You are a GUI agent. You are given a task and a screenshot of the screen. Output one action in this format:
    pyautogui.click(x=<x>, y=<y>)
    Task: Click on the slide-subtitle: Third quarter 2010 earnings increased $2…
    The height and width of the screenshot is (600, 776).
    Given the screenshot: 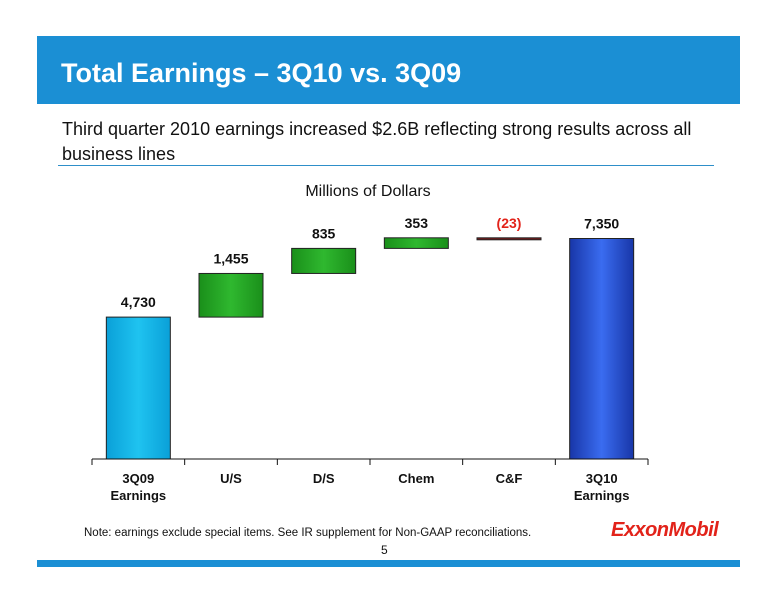 What is the action you would take?
    pyautogui.click(x=377, y=141)
    